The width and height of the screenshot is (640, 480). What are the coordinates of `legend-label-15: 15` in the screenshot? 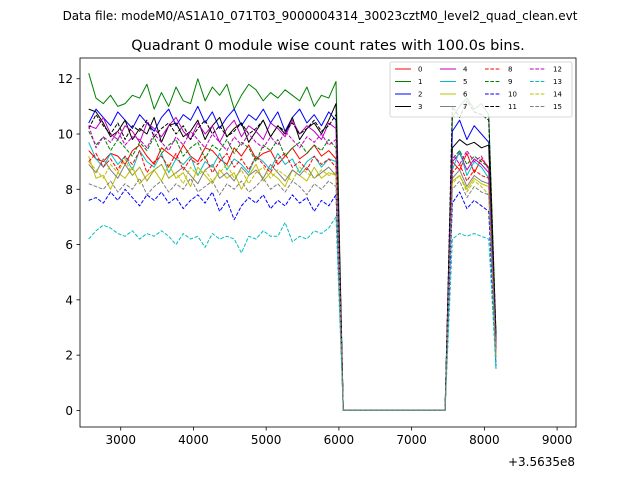 It's located at (557, 107).